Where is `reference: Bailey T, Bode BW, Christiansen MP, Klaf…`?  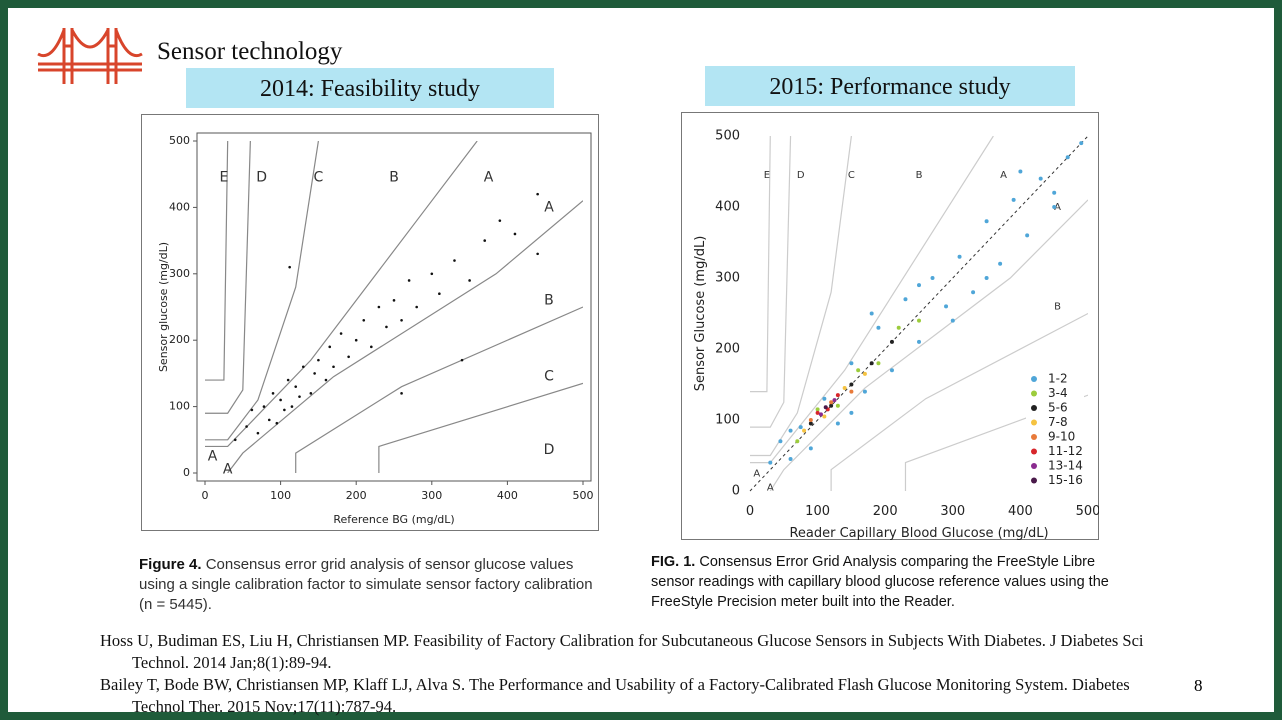 reference: Bailey T, Bode BW, Christiansen MP, Klaf… is located at coordinates (615, 695).